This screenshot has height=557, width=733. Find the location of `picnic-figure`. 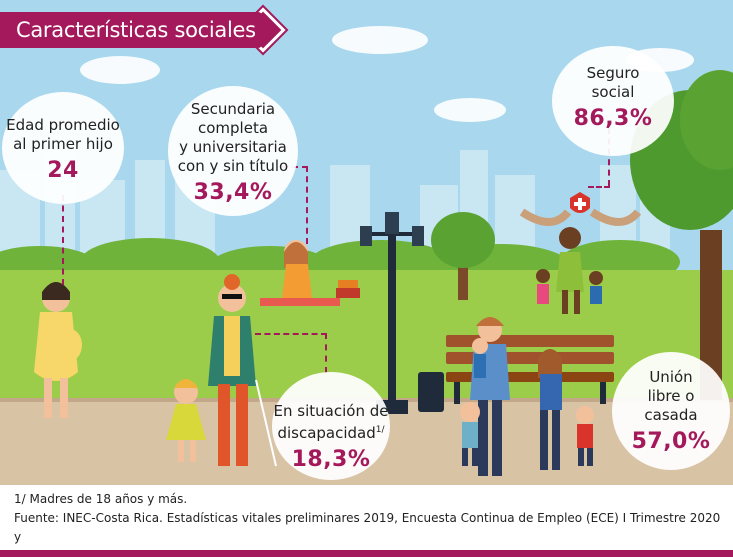

picnic-figure is located at coordinates (310, 273).